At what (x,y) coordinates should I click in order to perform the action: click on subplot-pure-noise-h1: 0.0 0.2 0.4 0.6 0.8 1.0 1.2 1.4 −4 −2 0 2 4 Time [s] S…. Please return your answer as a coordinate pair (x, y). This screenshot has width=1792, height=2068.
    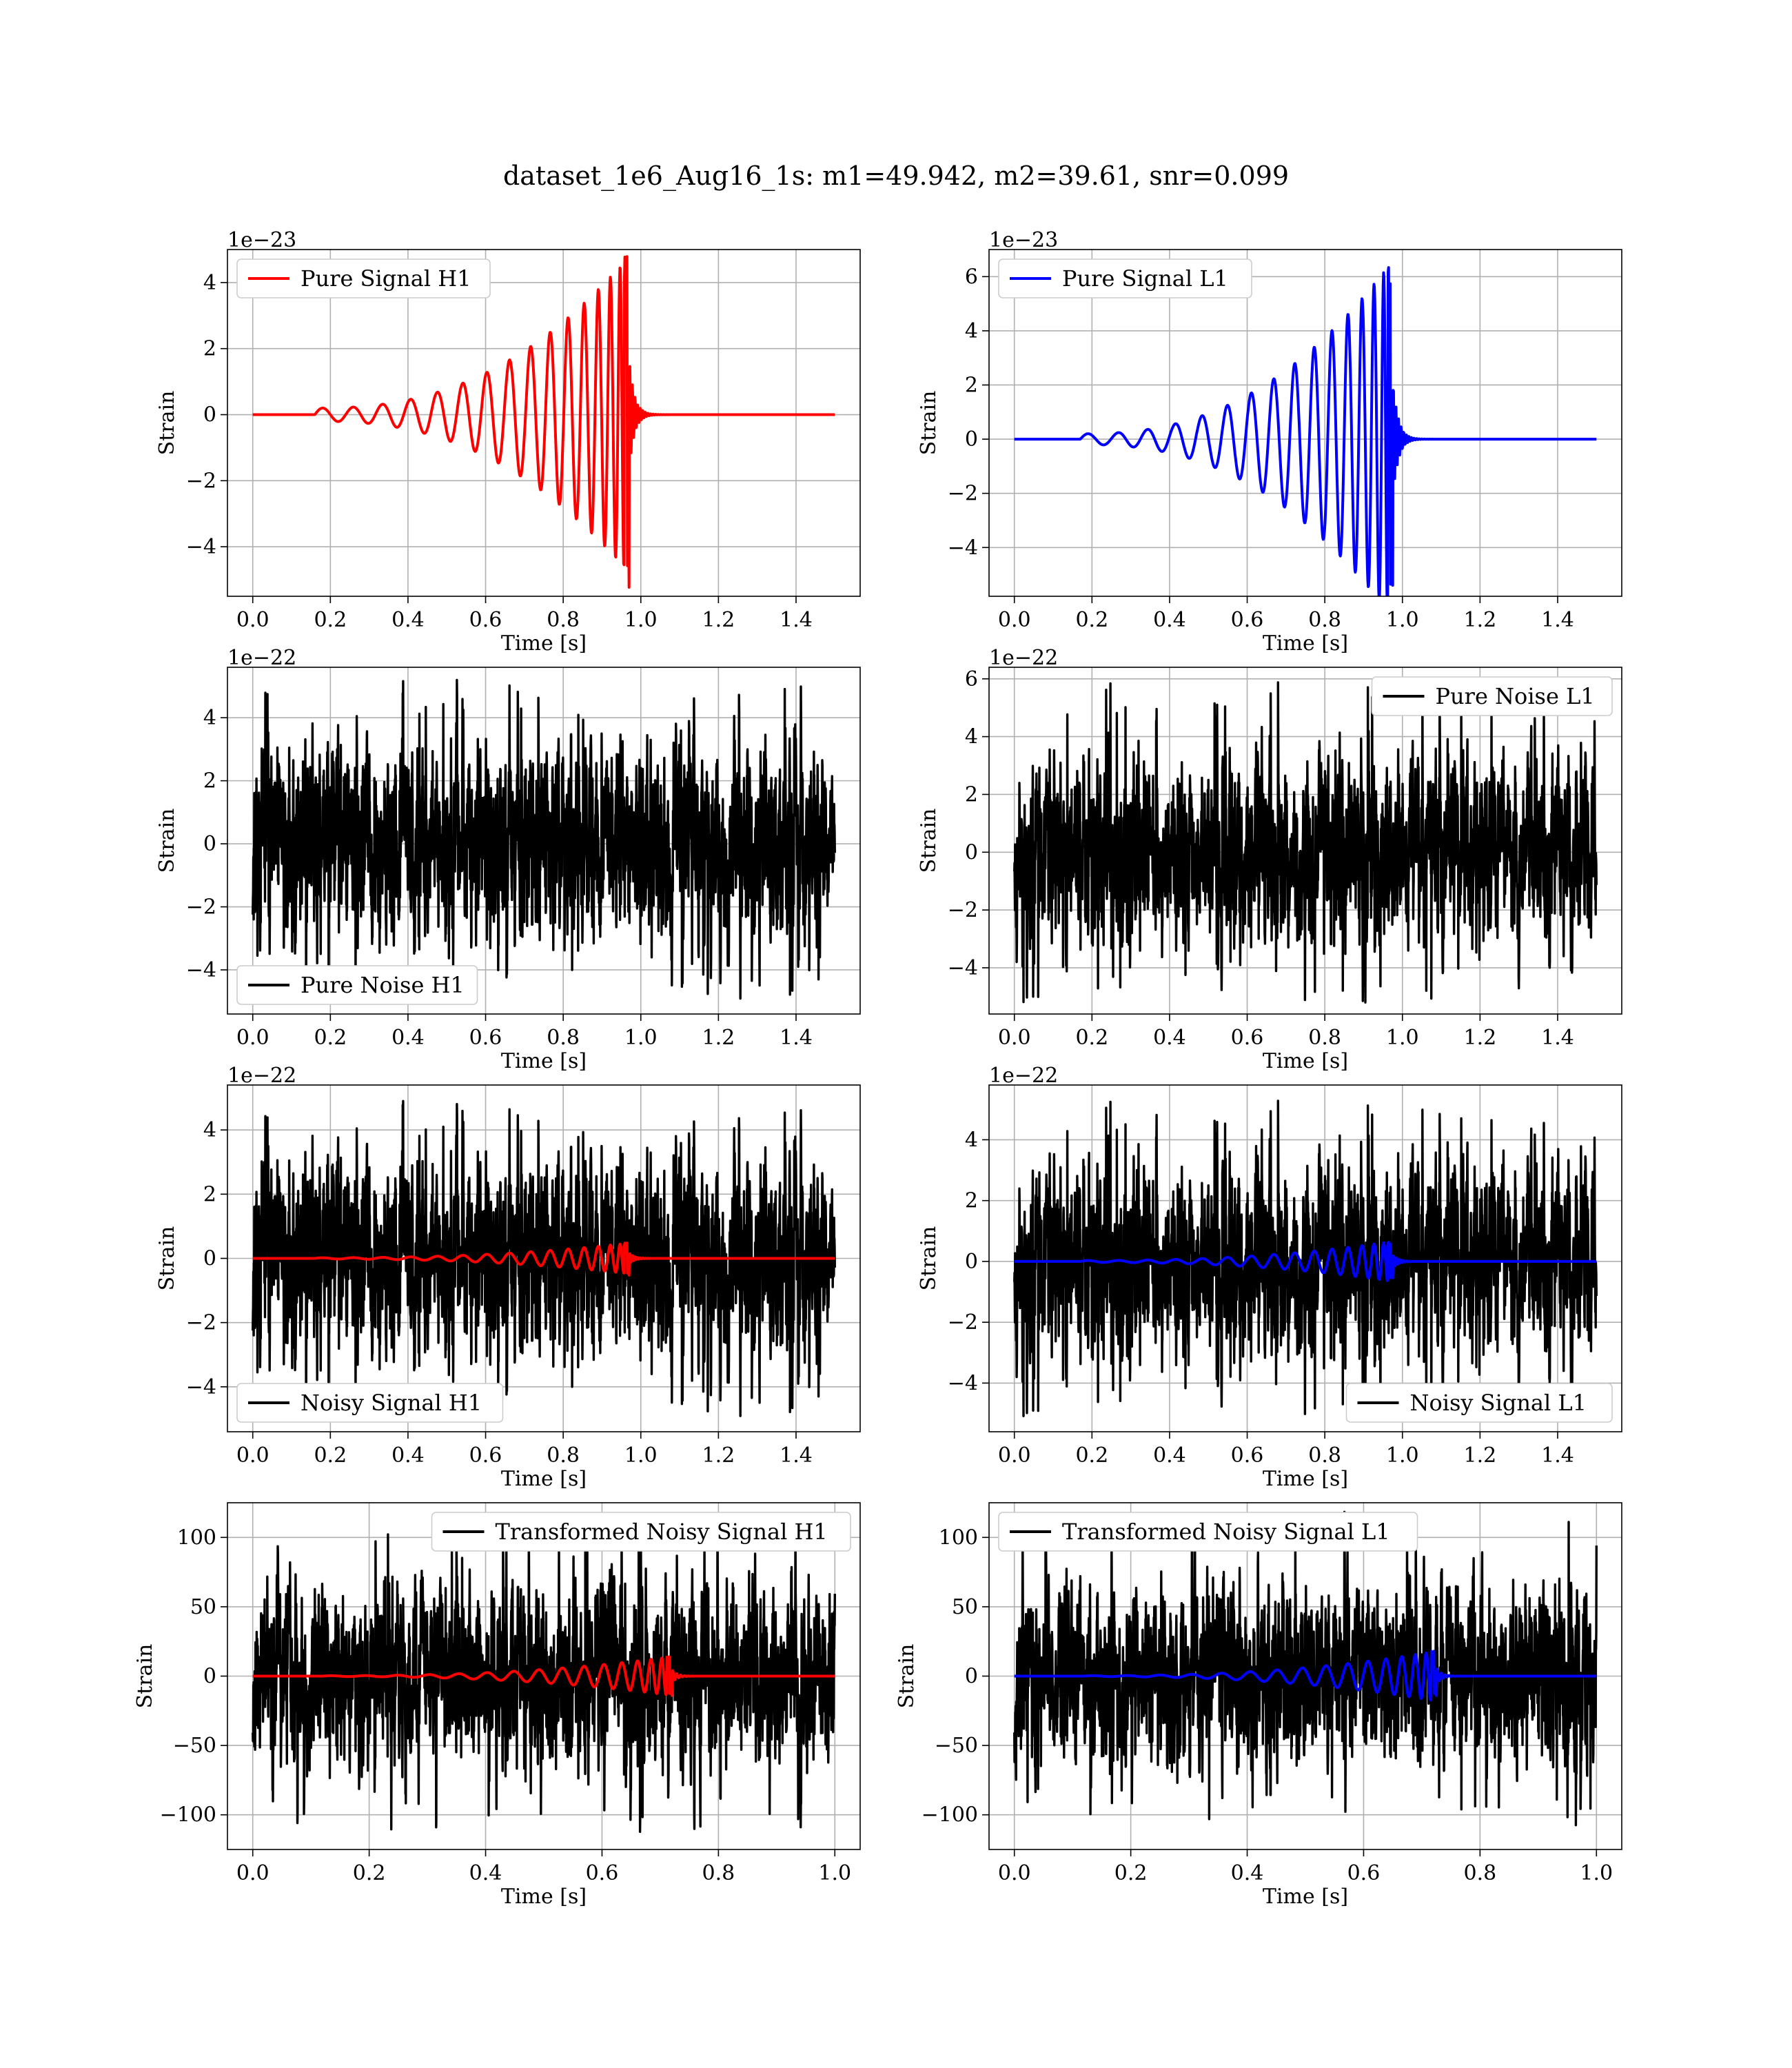
    Looking at the image, I should click on (508, 859).